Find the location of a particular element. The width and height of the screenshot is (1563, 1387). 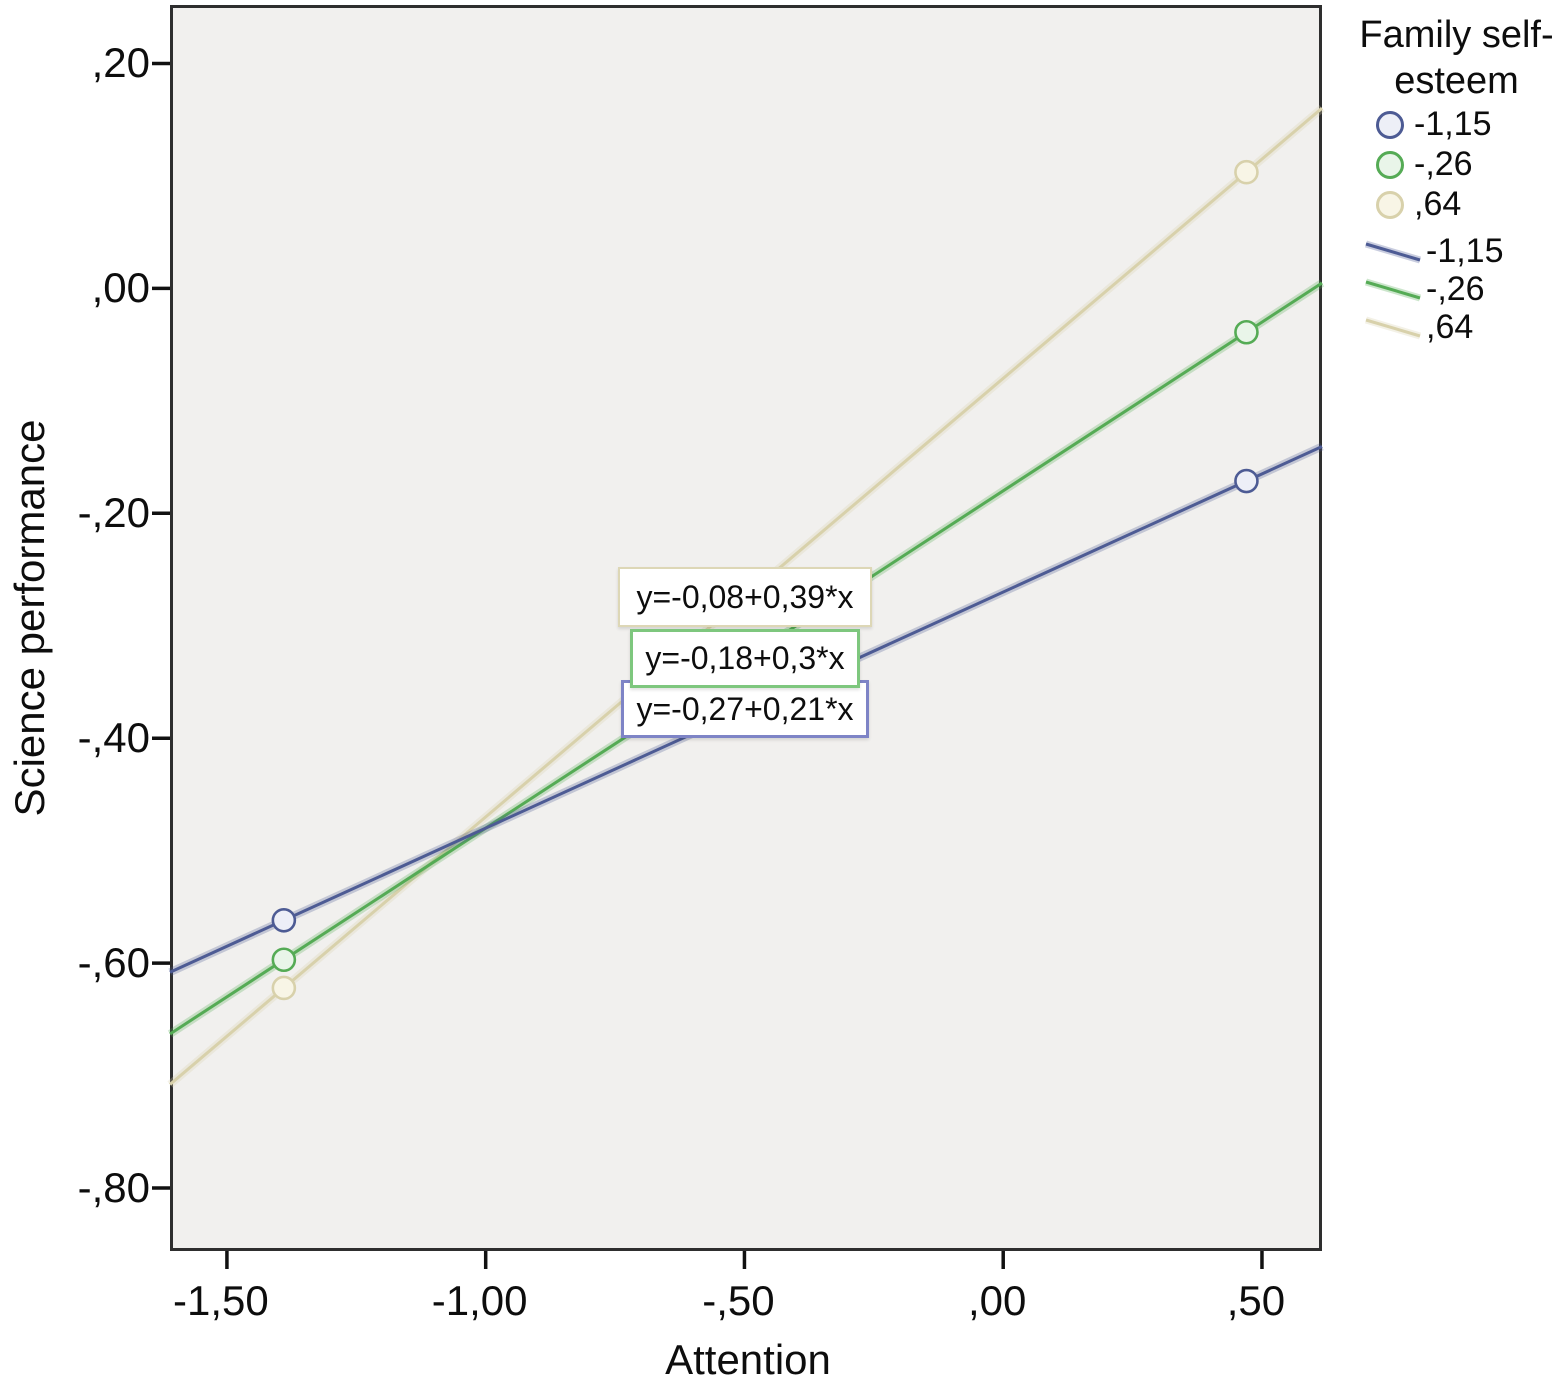

legend-line-label: -,26 is located at coordinates (1455, 289).